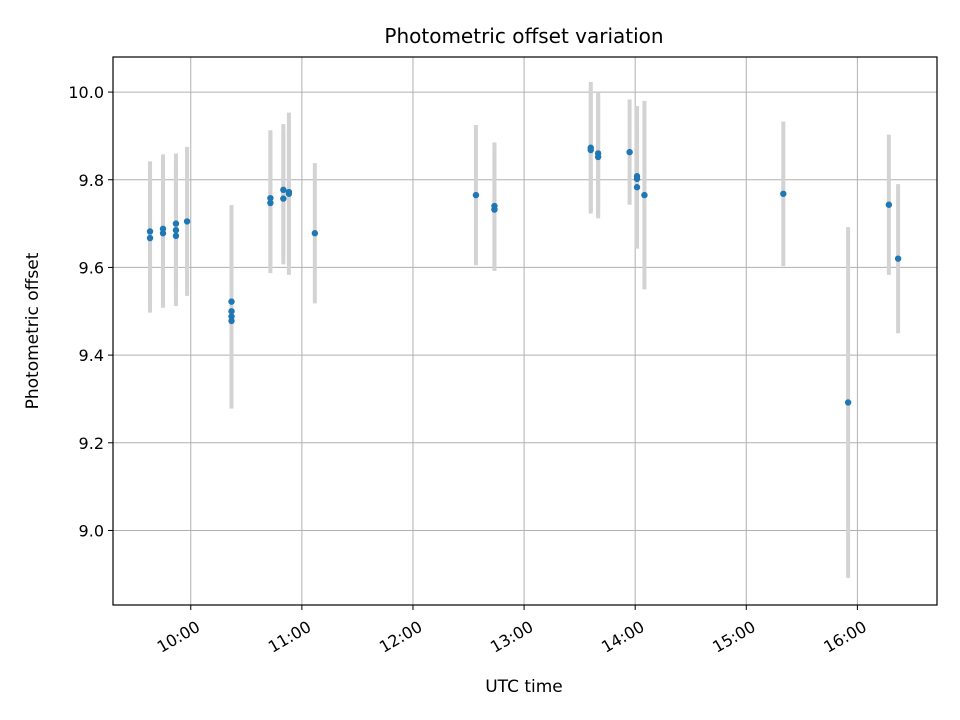  I want to click on y-tick-label: 9.2, so click(91, 443).